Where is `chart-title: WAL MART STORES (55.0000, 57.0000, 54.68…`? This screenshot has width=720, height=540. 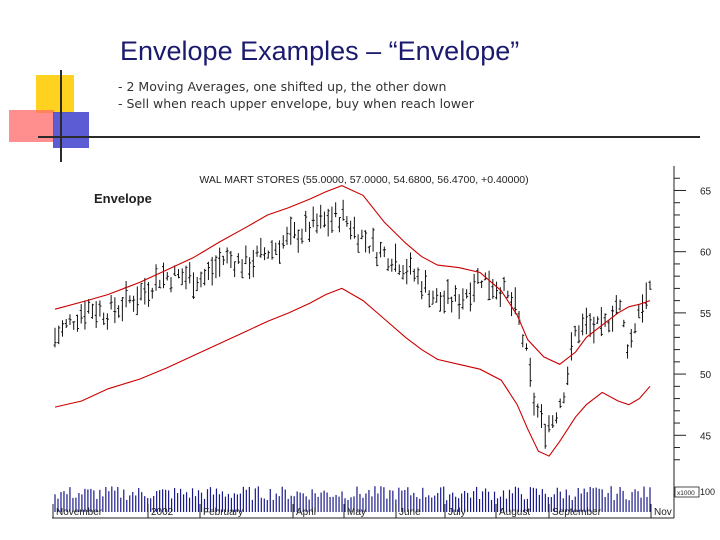
chart-title: WAL MART STORES (55.0000, 57.0000, 54.68… is located at coordinates (363, 180).